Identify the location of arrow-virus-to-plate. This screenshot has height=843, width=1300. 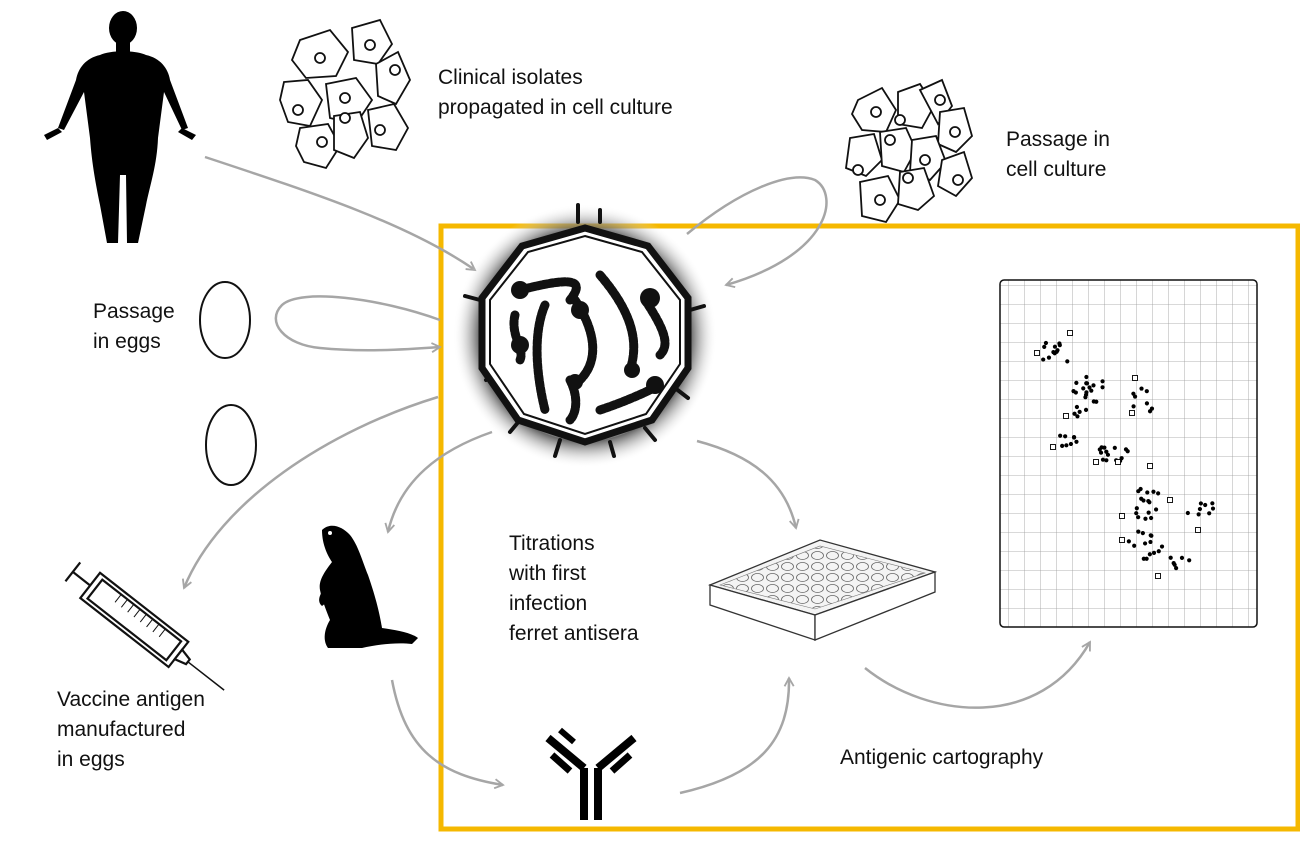
(746, 483).